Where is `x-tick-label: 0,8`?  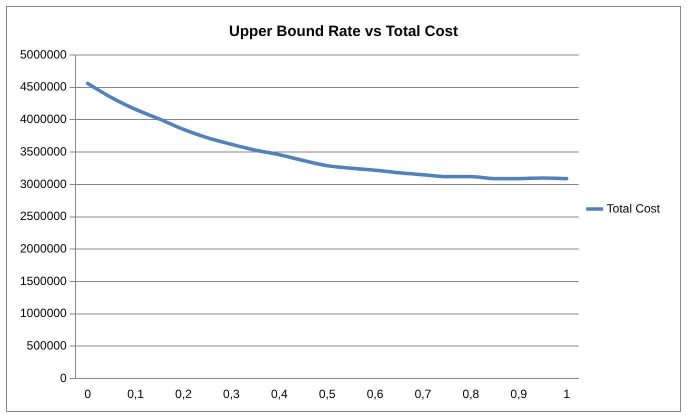 x-tick-label: 0,8 is located at coordinates (471, 394).